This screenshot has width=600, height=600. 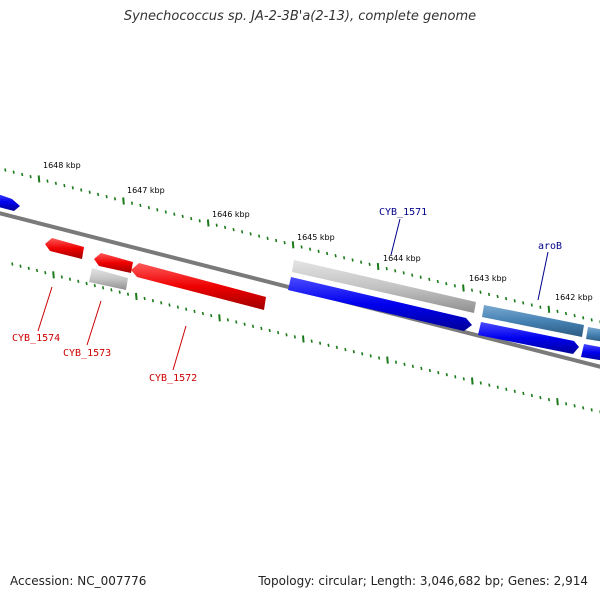 I want to click on gene-label-cyb1572: CYB_1572, so click(x=173, y=378).